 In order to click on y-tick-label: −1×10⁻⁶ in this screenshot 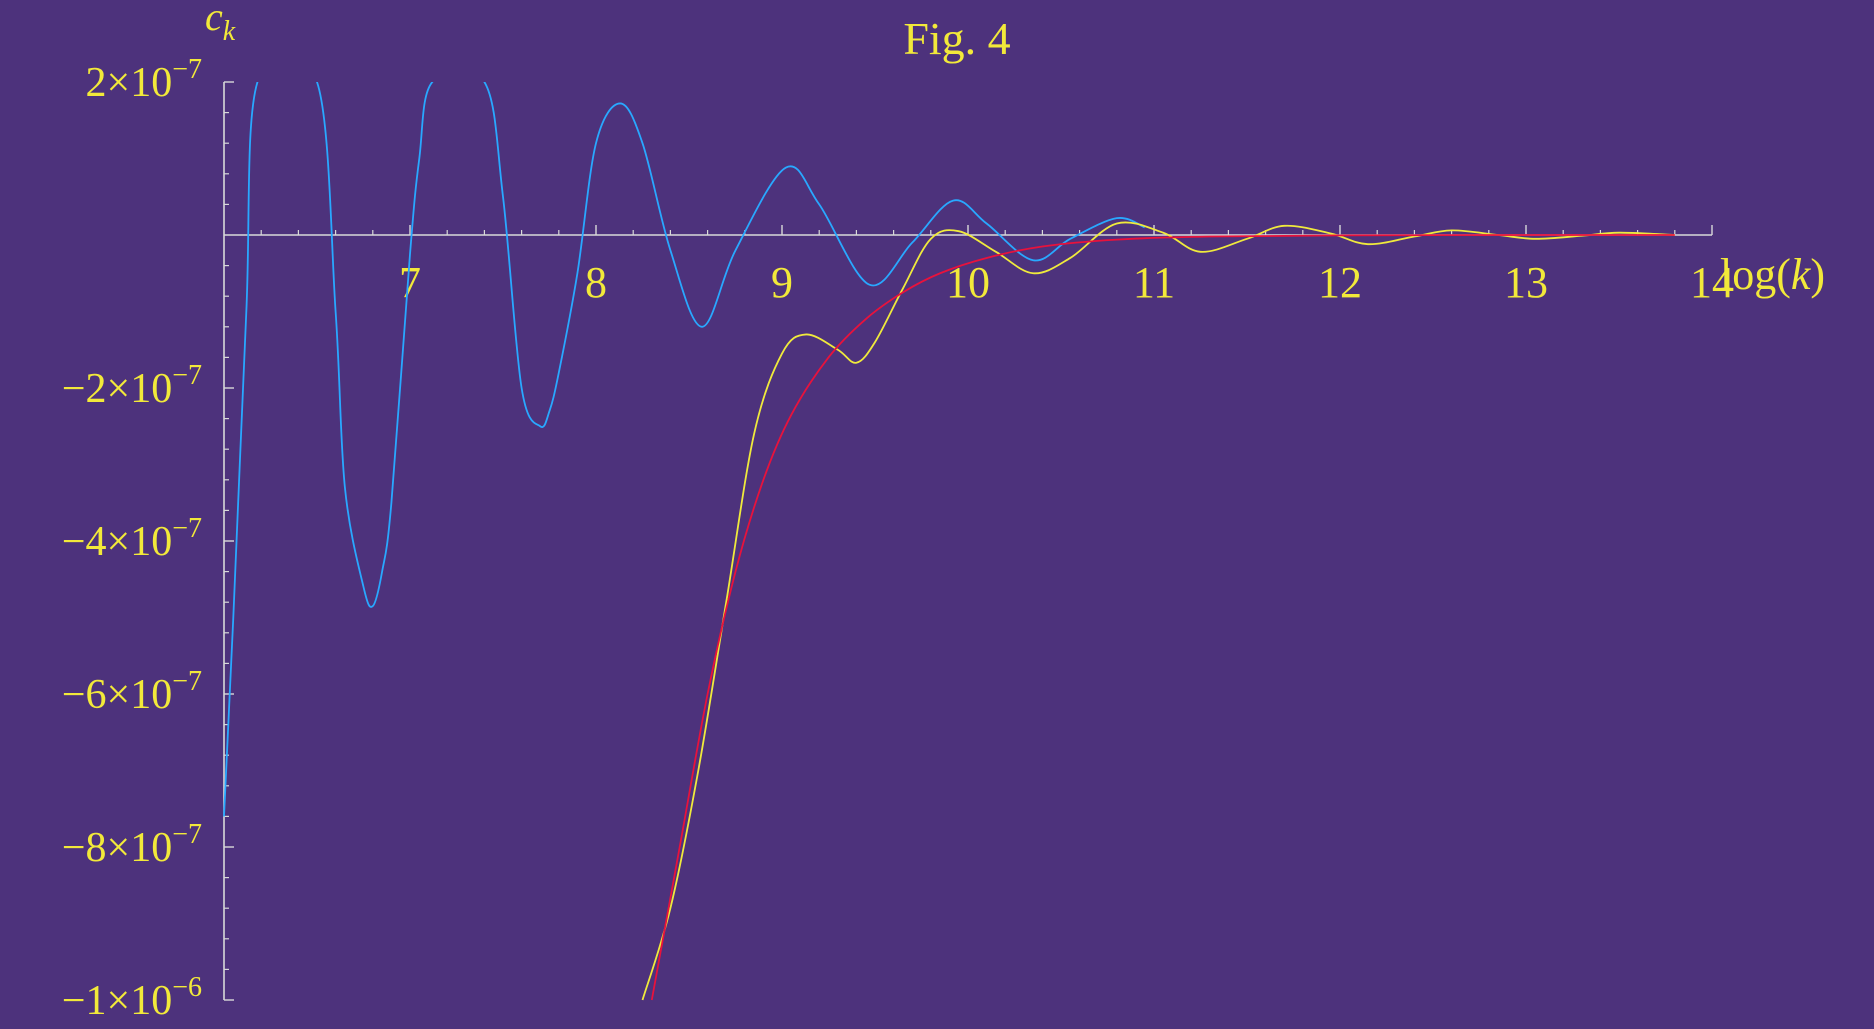, I will do `click(132, 998)`.